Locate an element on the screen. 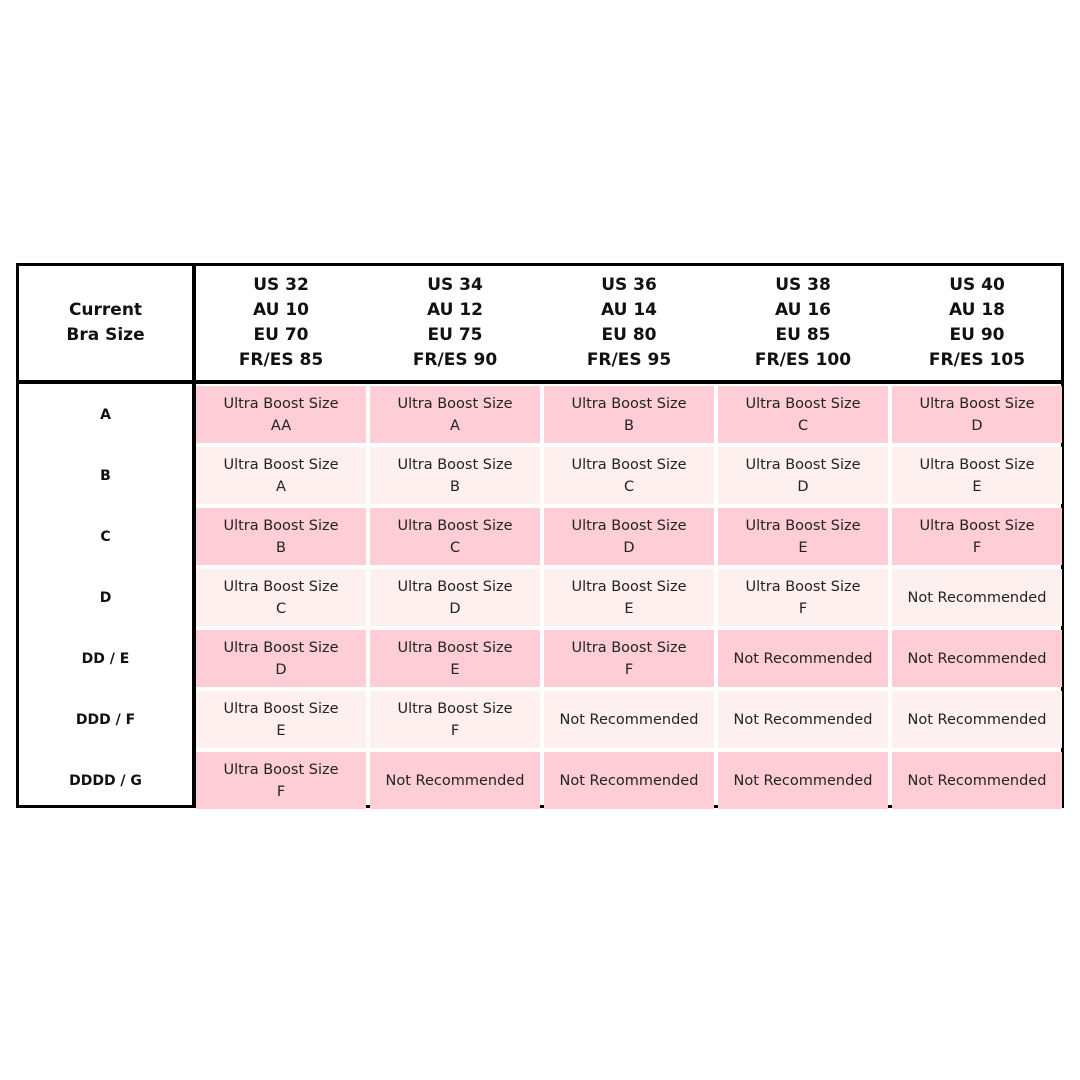  column-header-line: AU 10 is located at coordinates (280, 310).